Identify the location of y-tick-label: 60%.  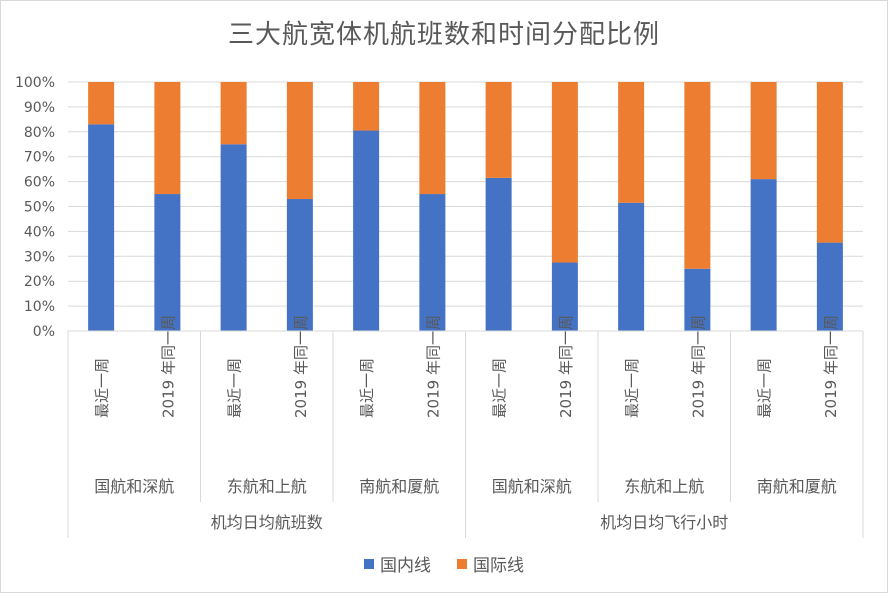
(39, 183).